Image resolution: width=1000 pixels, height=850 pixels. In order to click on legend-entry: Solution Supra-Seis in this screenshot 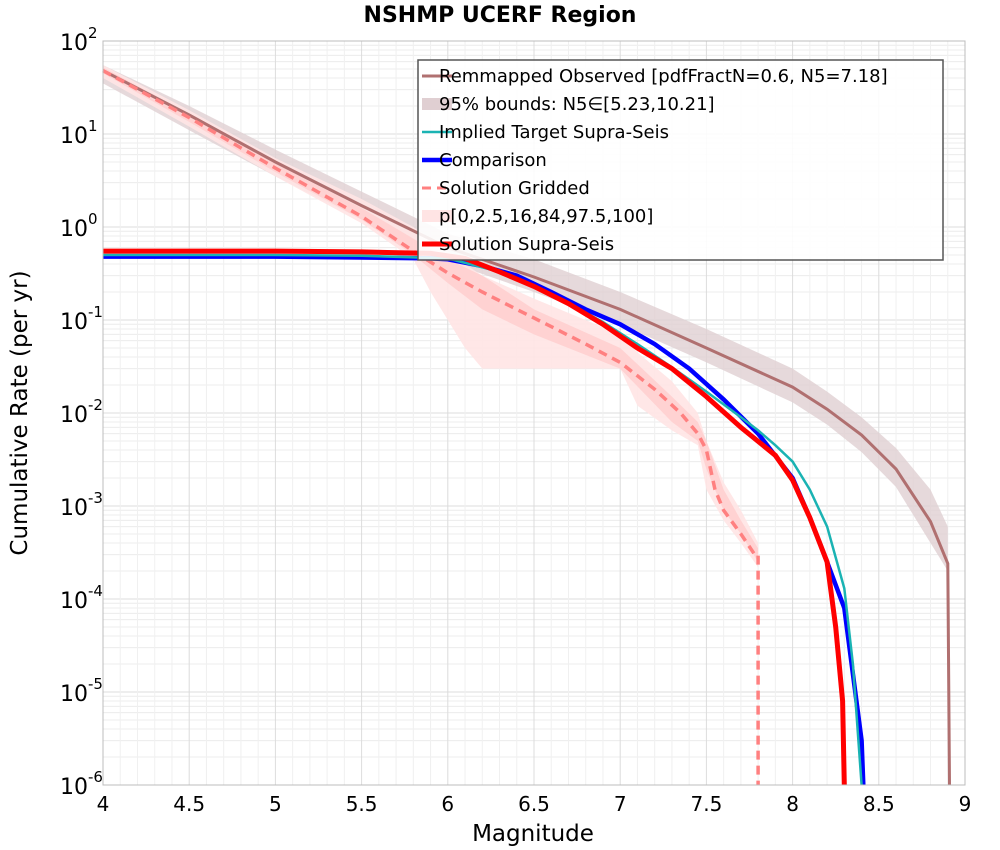, I will do `click(526, 244)`.